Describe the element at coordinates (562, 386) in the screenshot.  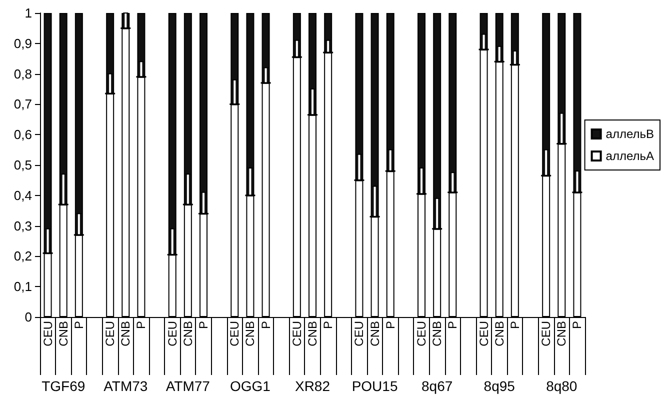
I see `text: 8q80` at that location.